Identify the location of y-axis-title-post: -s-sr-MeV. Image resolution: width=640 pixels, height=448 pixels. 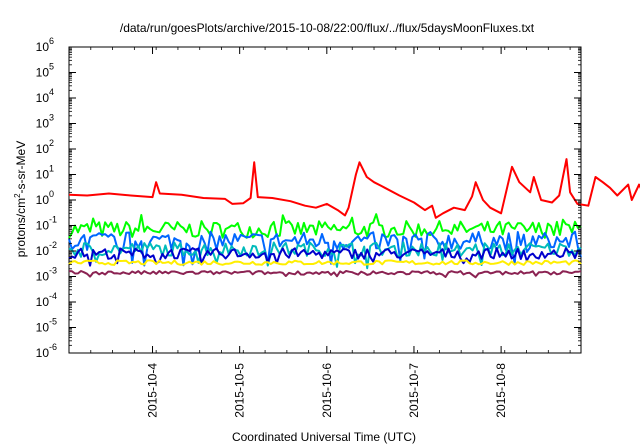
(21, 167).